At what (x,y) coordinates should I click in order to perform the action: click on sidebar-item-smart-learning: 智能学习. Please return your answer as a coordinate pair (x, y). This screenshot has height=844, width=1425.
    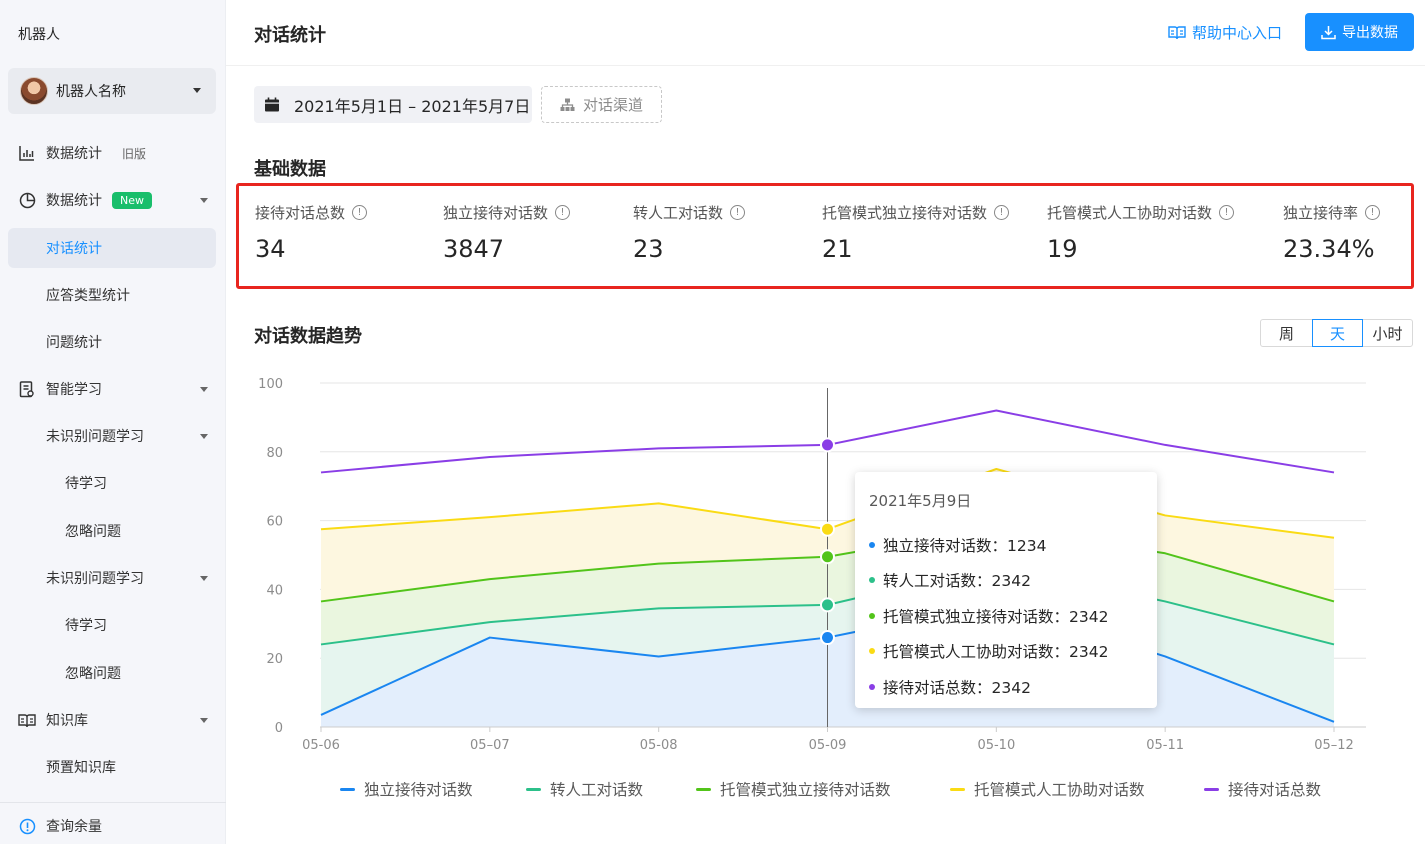
    Looking at the image, I should click on (113, 389).